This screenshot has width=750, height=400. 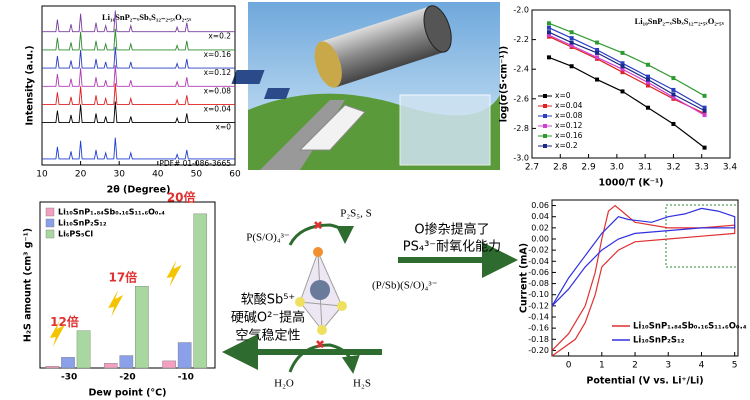 I want to click on y-axis-label: H₂S amount (cm³ g⁻¹), so click(x=28, y=285).